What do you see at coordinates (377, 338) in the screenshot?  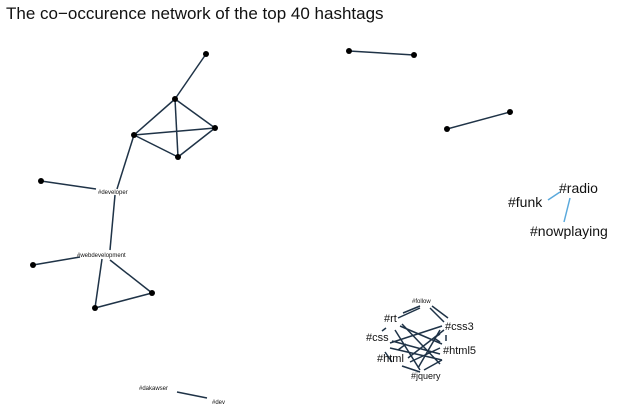 I see `node-label-css: #css` at bounding box center [377, 338].